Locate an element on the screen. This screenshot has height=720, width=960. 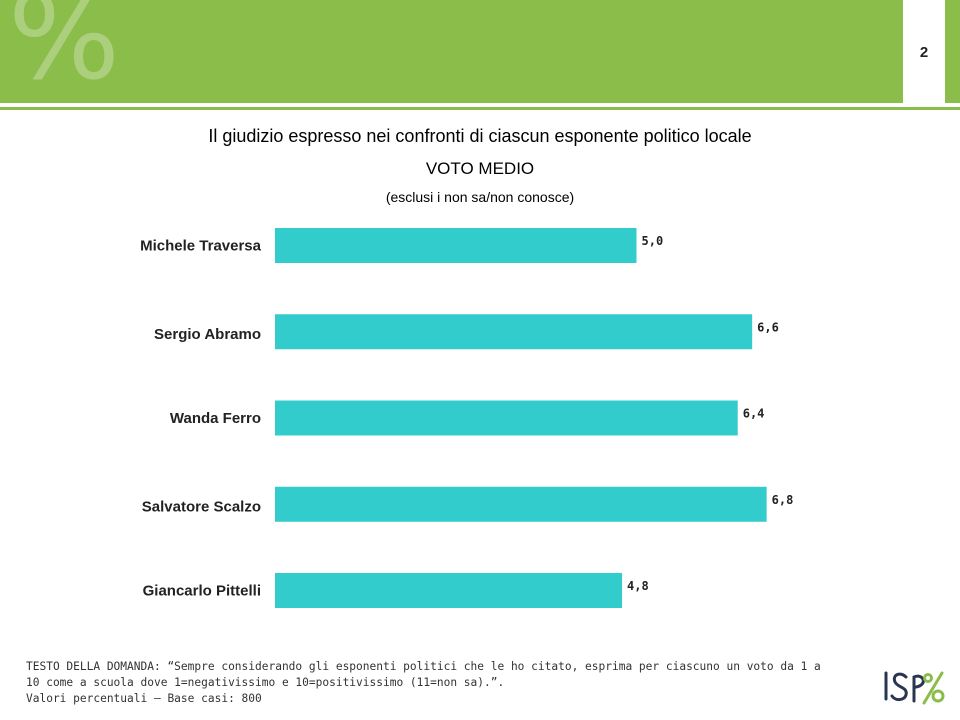
bar-salvatore-scalzo is located at coordinates (521, 504).